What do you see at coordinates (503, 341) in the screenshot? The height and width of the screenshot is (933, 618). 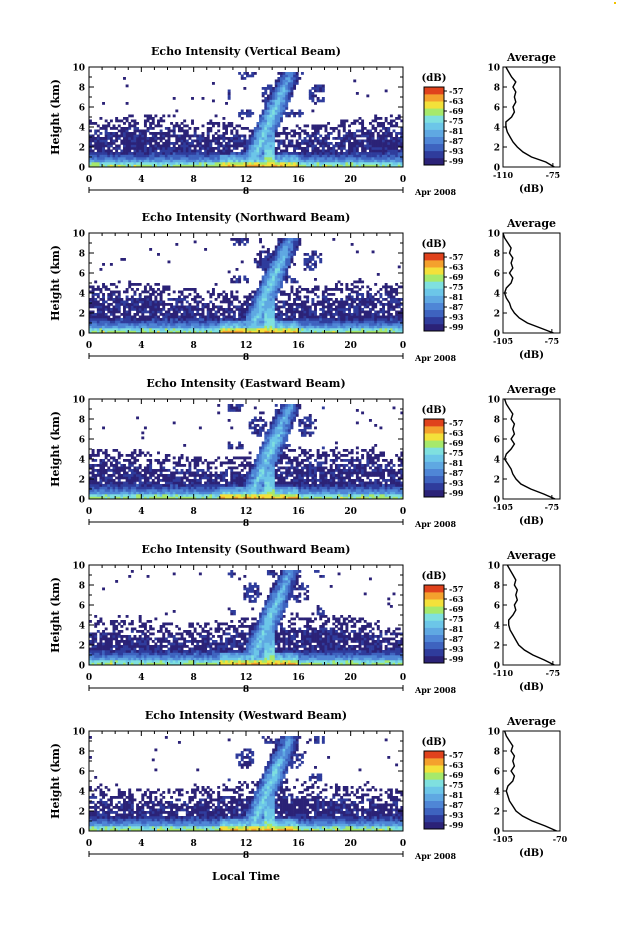 I see `profile-x-tick-label: -105` at bounding box center [503, 341].